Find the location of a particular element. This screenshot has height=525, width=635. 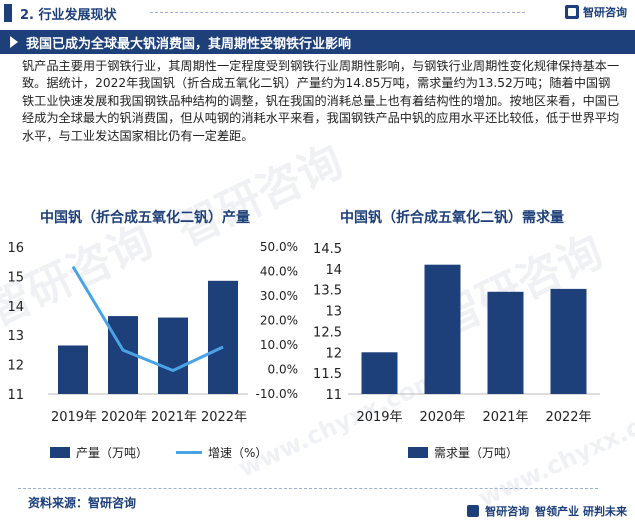

section-tag: 2. 行业发展现状 is located at coordinates (58, 13).